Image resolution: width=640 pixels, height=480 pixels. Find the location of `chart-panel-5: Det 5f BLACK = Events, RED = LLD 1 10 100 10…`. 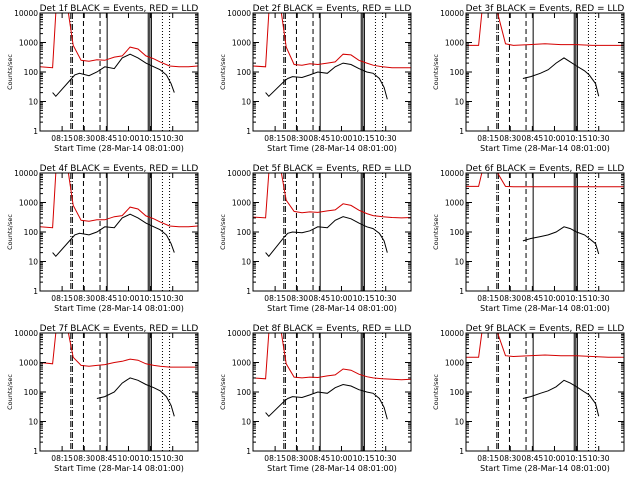

chart-panel-5: Det 5f BLACK = Events, RED = LLD 1 10 100 10… is located at coordinates (315, 238).